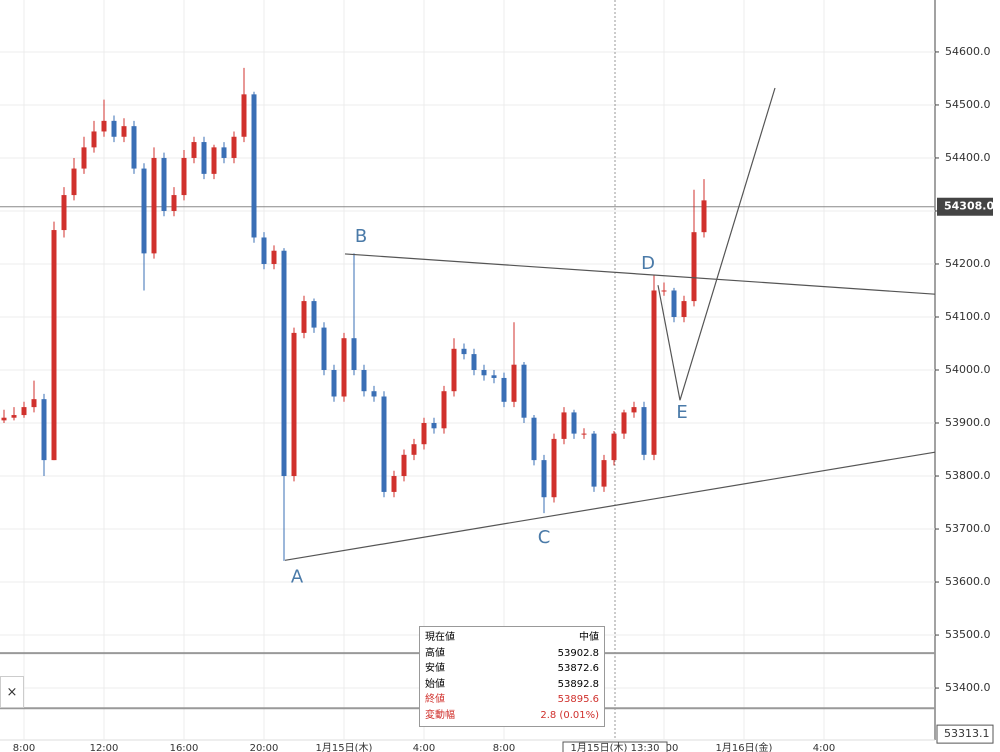  What do you see at coordinates (968, 475) in the screenshot?
I see `y-tick-label: 53800.0` at bounding box center [968, 475].